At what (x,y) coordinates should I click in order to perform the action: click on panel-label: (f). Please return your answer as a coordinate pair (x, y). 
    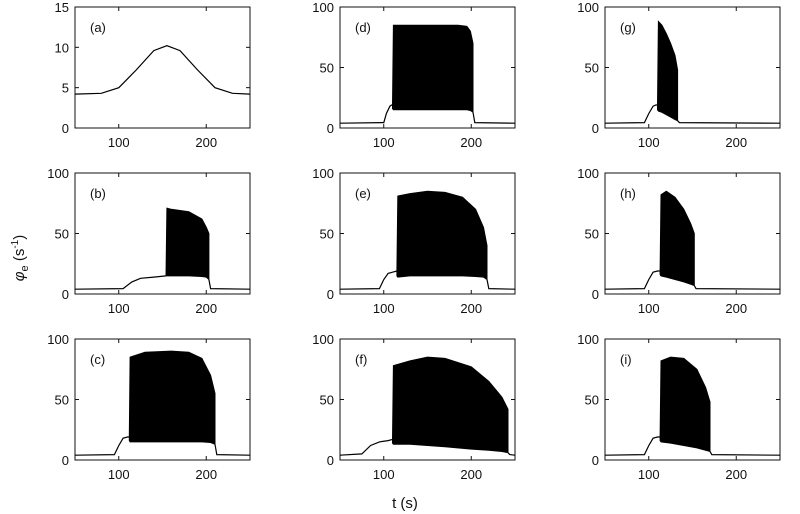
    Looking at the image, I should click on (361, 359).